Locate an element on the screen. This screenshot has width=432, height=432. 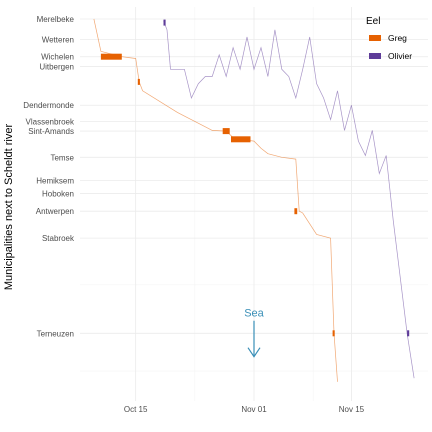
legend-swatch-greg is located at coordinates (375, 38).